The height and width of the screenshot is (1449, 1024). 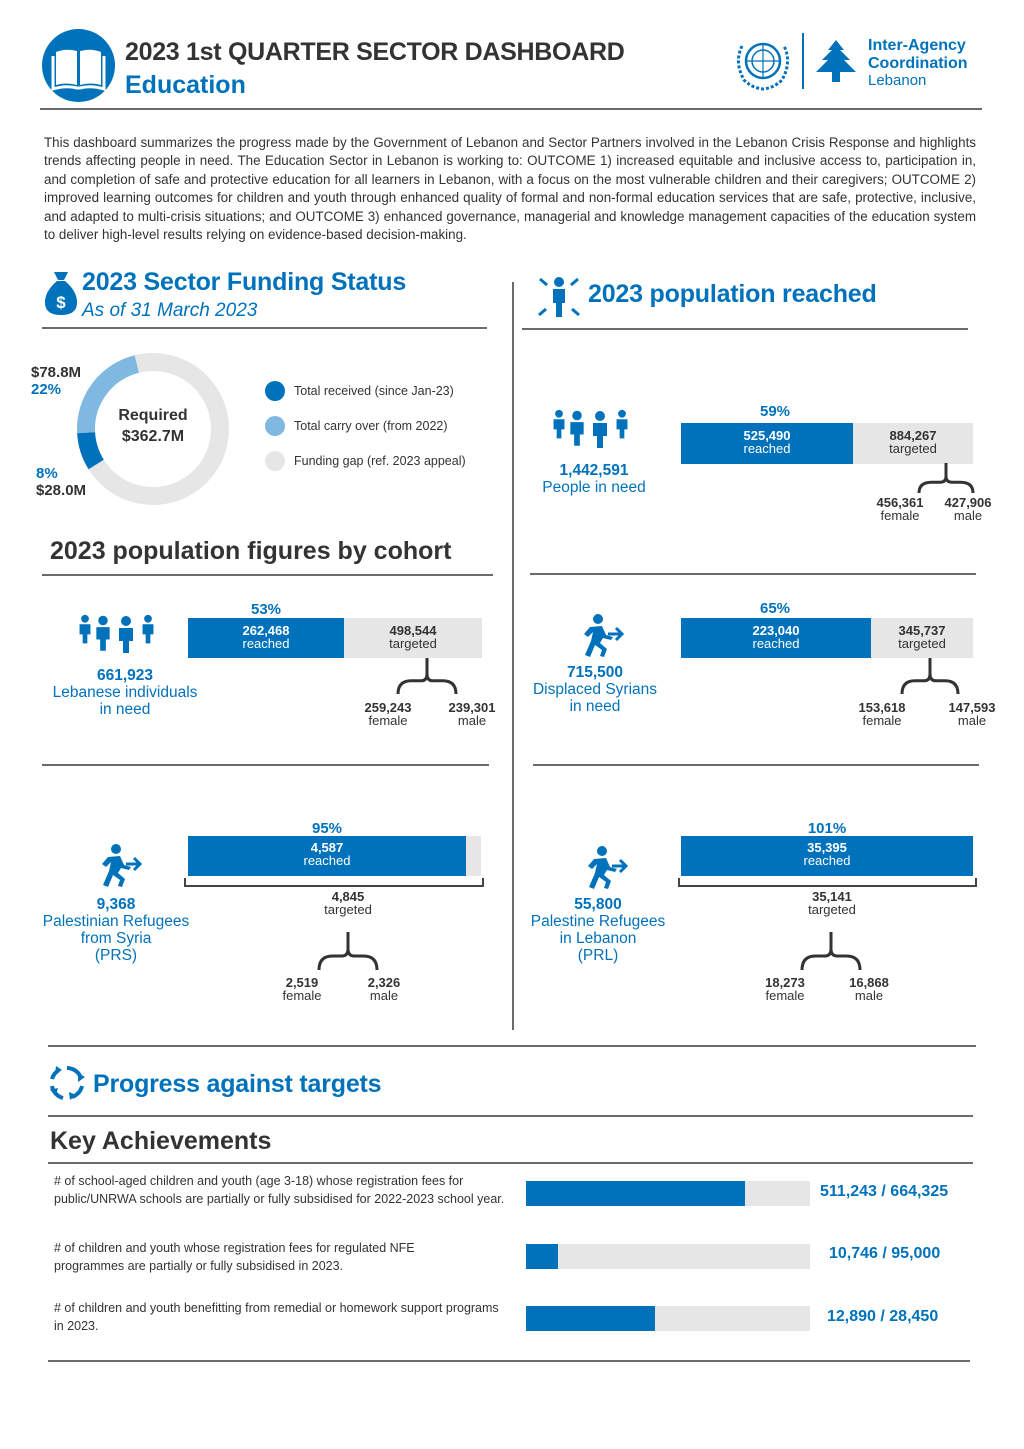 I want to click on prl-reached-segment: 35,395 reached, so click(x=827, y=856).